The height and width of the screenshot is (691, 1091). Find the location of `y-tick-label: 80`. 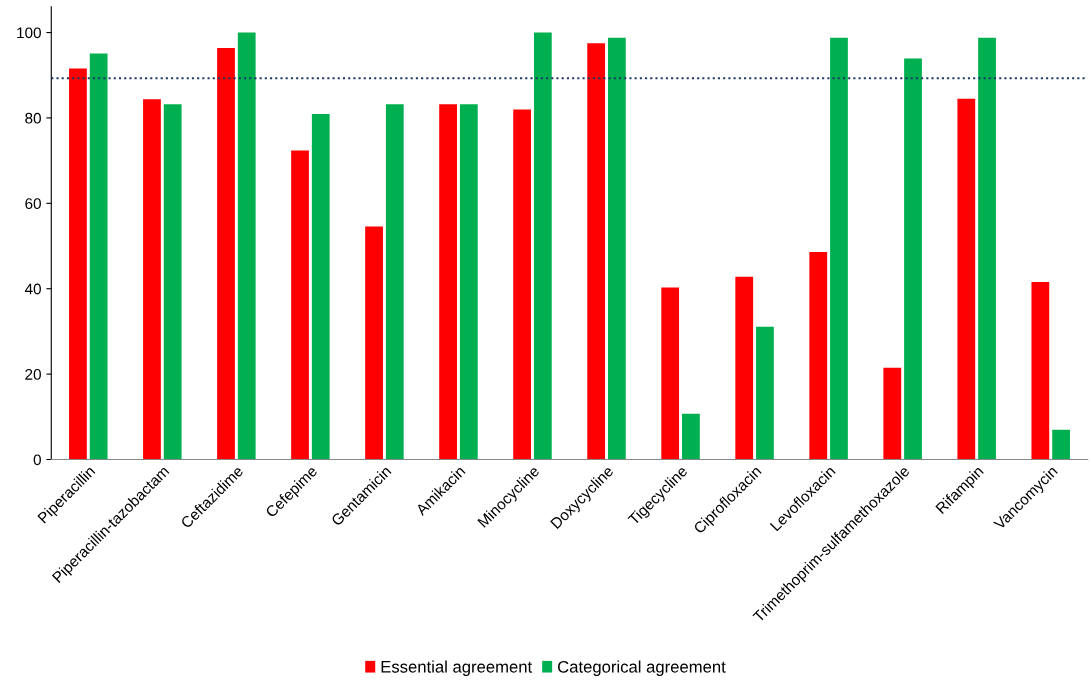

y-tick-label: 80 is located at coordinates (33, 118).